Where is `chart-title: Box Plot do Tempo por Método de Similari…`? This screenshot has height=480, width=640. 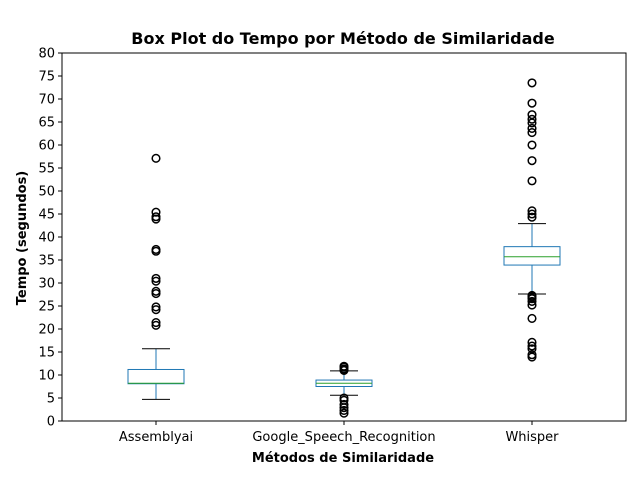 chart-title: Box Plot do Tempo por Método de Similari… is located at coordinates (343, 38).